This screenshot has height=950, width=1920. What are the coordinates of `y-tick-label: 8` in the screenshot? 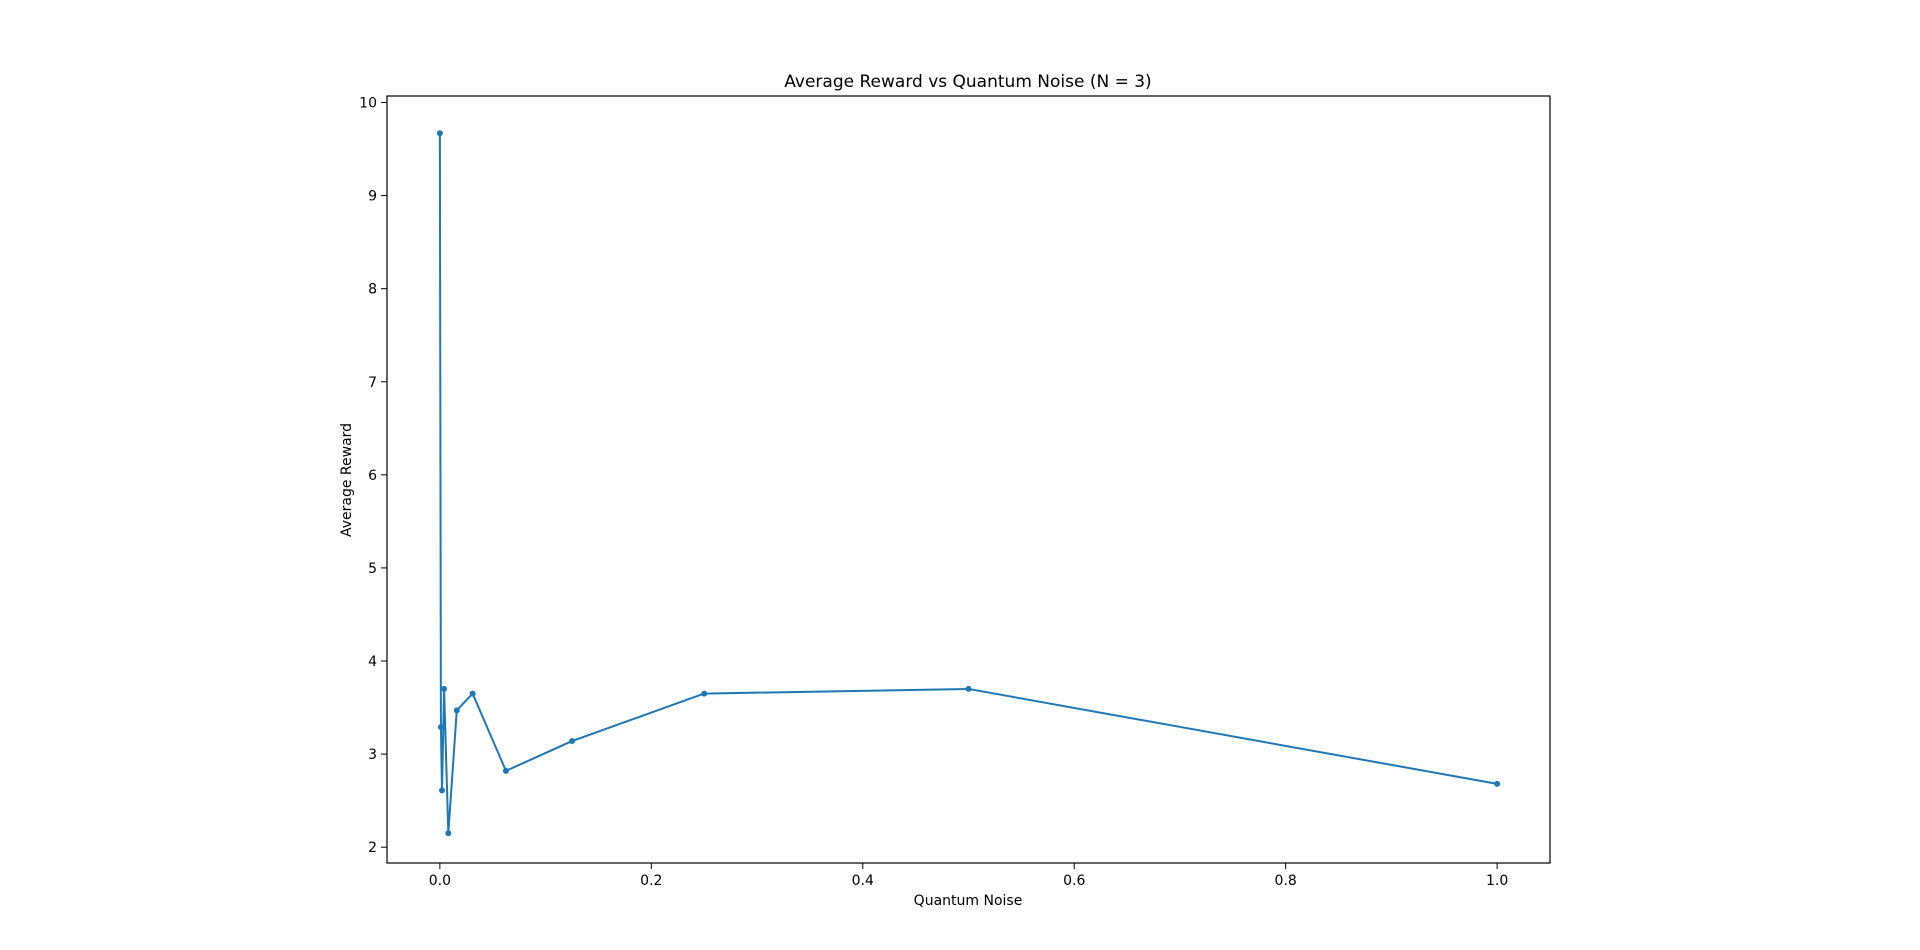 It's located at (372, 290).